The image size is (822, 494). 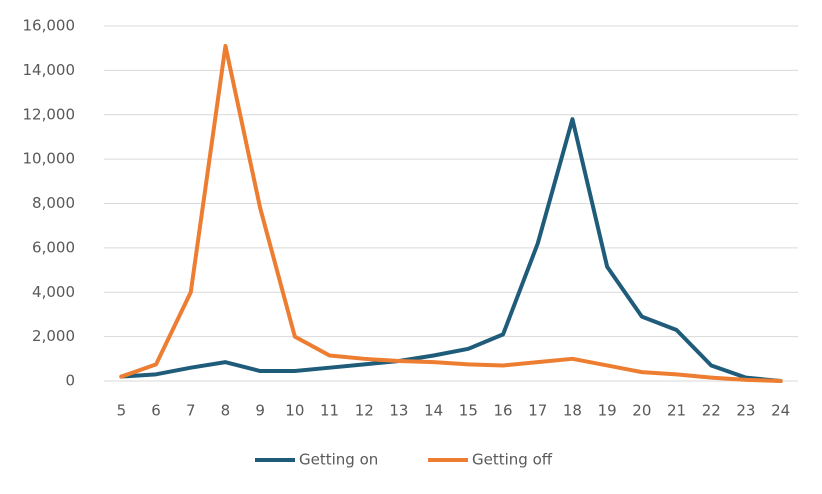 What do you see at coordinates (53, 203) in the screenshot?
I see `y-tick-label: 8,000` at bounding box center [53, 203].